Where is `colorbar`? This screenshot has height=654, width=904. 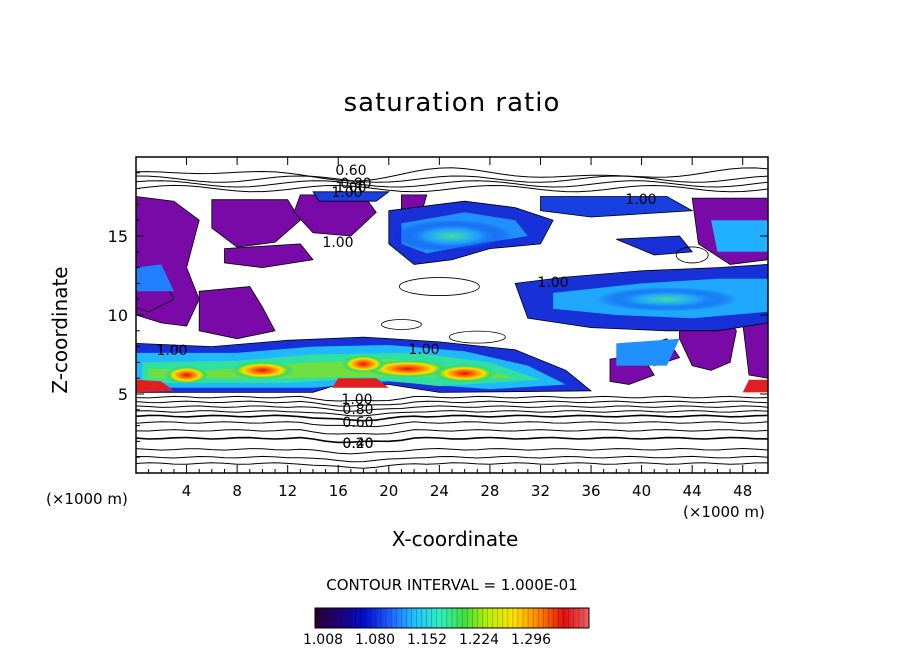 colorbar is located at coordinates (452, 618).